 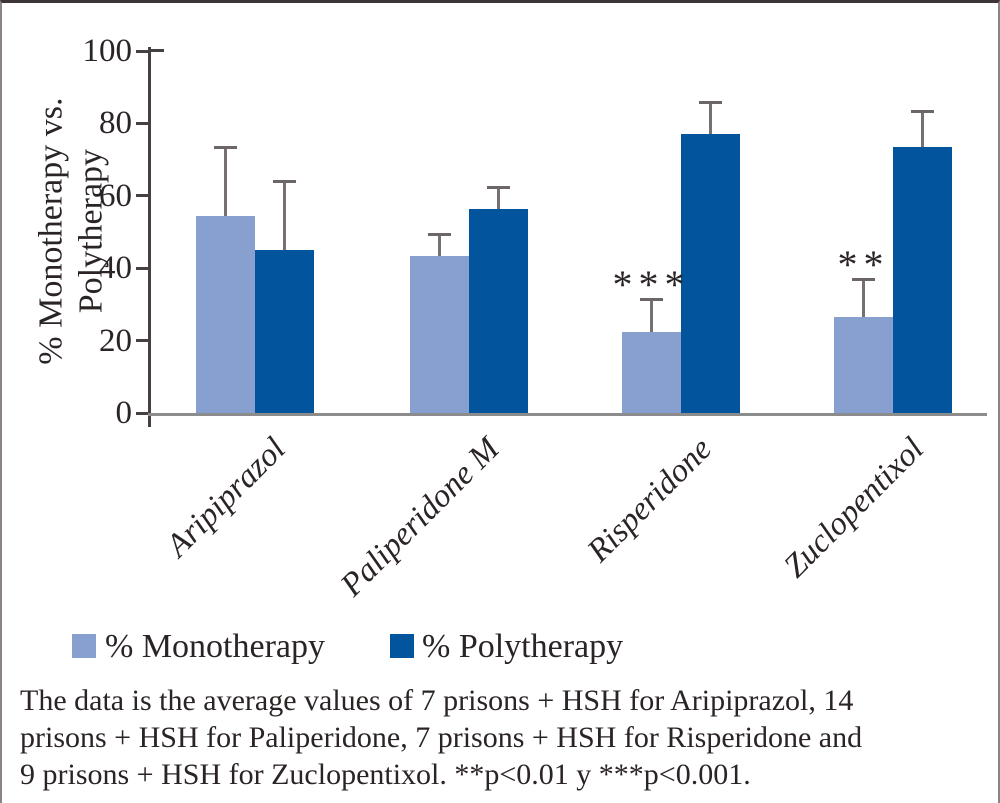 I want to click on x-axis-origin-tick, so click(x=149, y=421).